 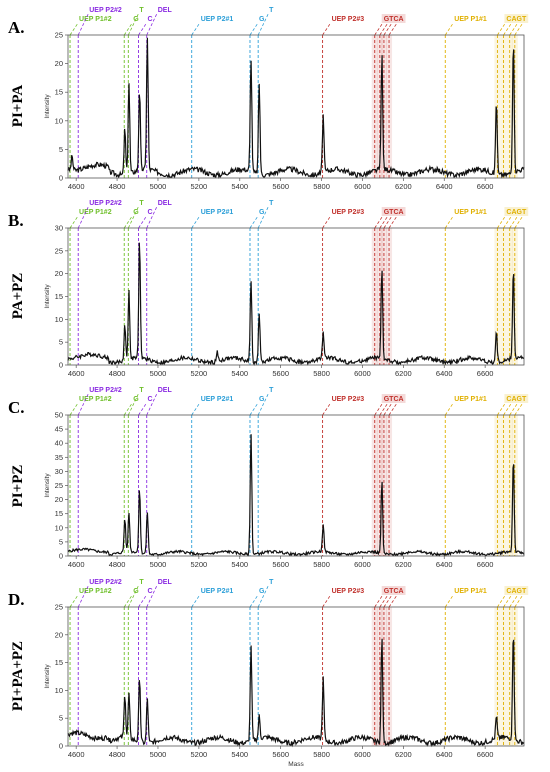 I want to click on y-tick-label: 35, so click(x=59, y=457).